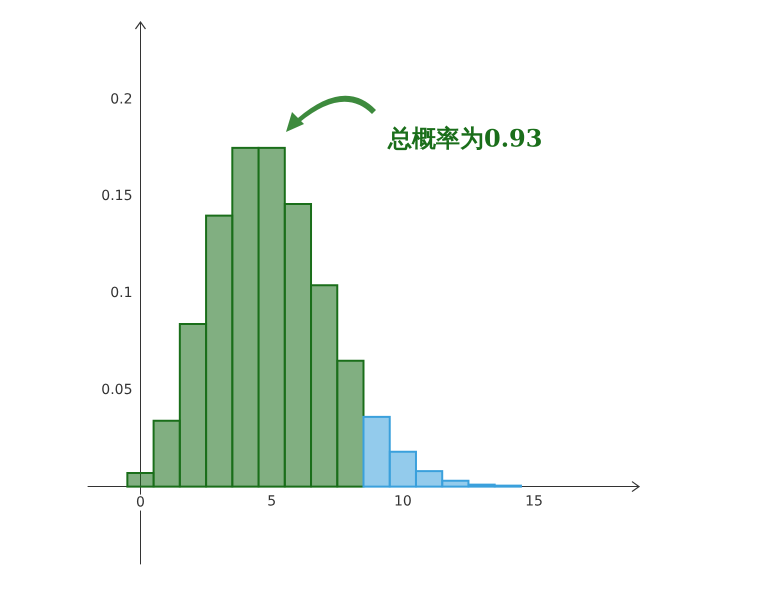 This screenshot has width=764, height=590. I want to click on y-tick-label: 0.15, so click(116, 196).